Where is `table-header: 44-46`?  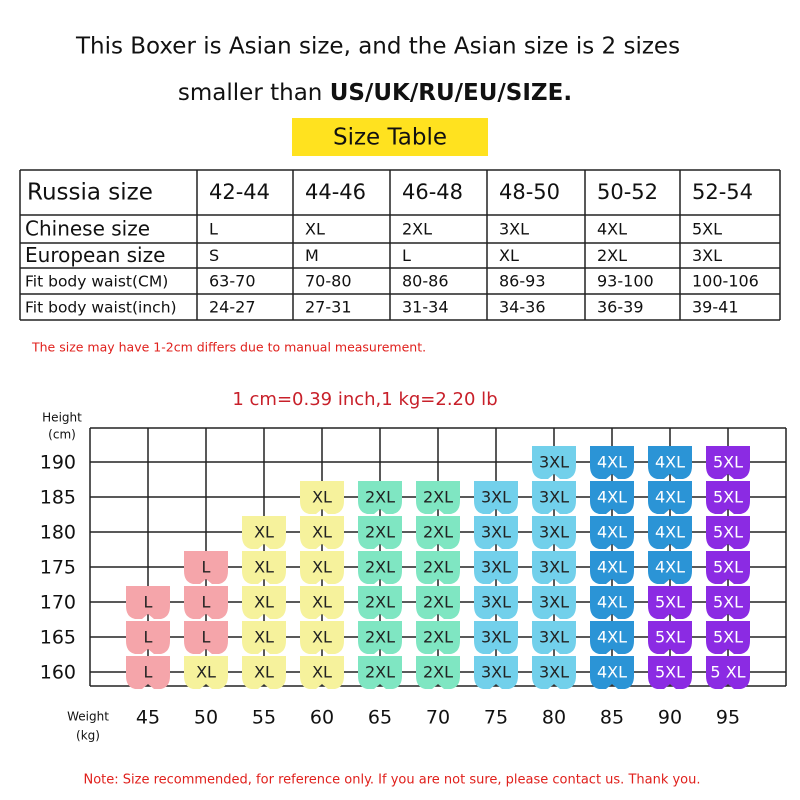 table-header: 44-46 is located at coordinates (335, 192).